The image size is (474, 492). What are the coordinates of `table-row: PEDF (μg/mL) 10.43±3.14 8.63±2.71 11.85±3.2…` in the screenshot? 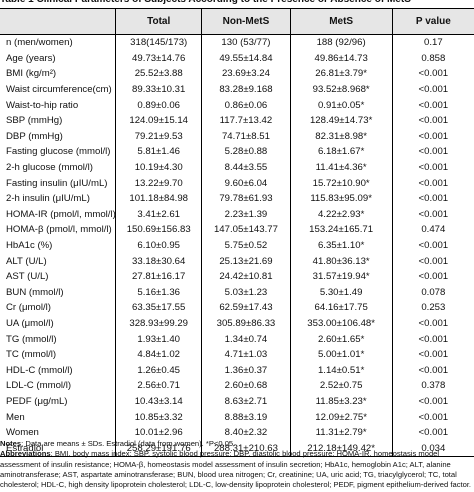 It's located at (237, 401).